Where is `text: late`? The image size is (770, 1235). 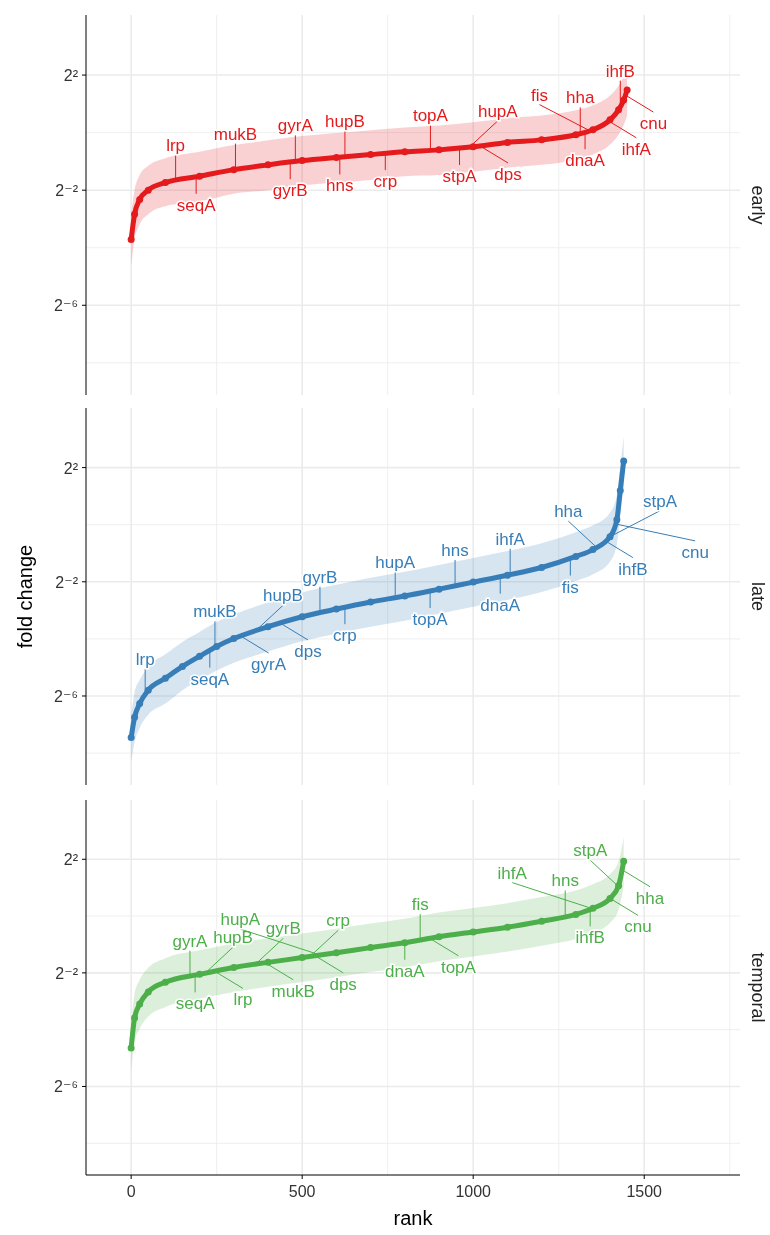 text: late is located at coordinates (758, 596).